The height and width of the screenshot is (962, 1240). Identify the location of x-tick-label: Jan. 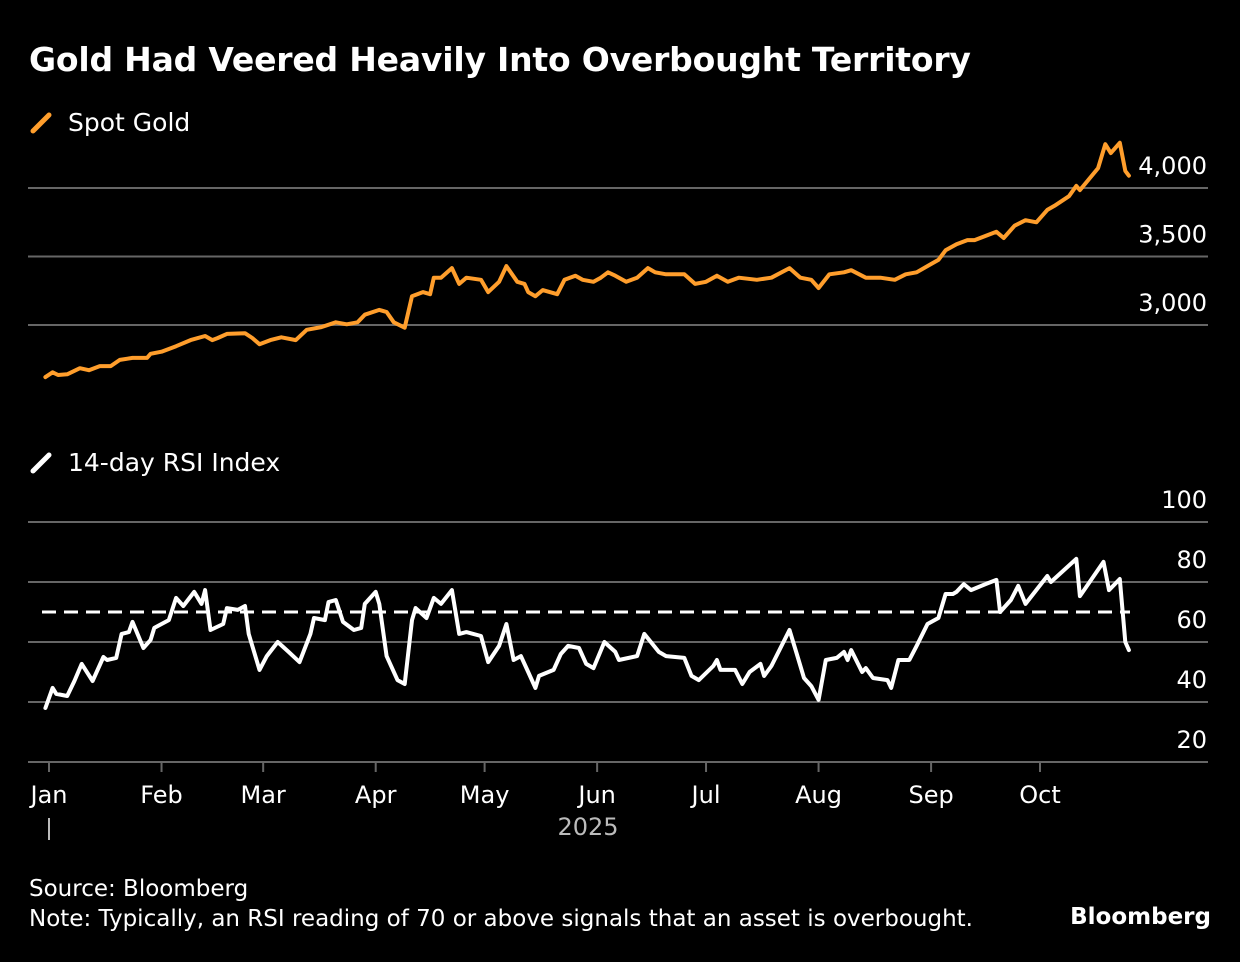
(48, 795).